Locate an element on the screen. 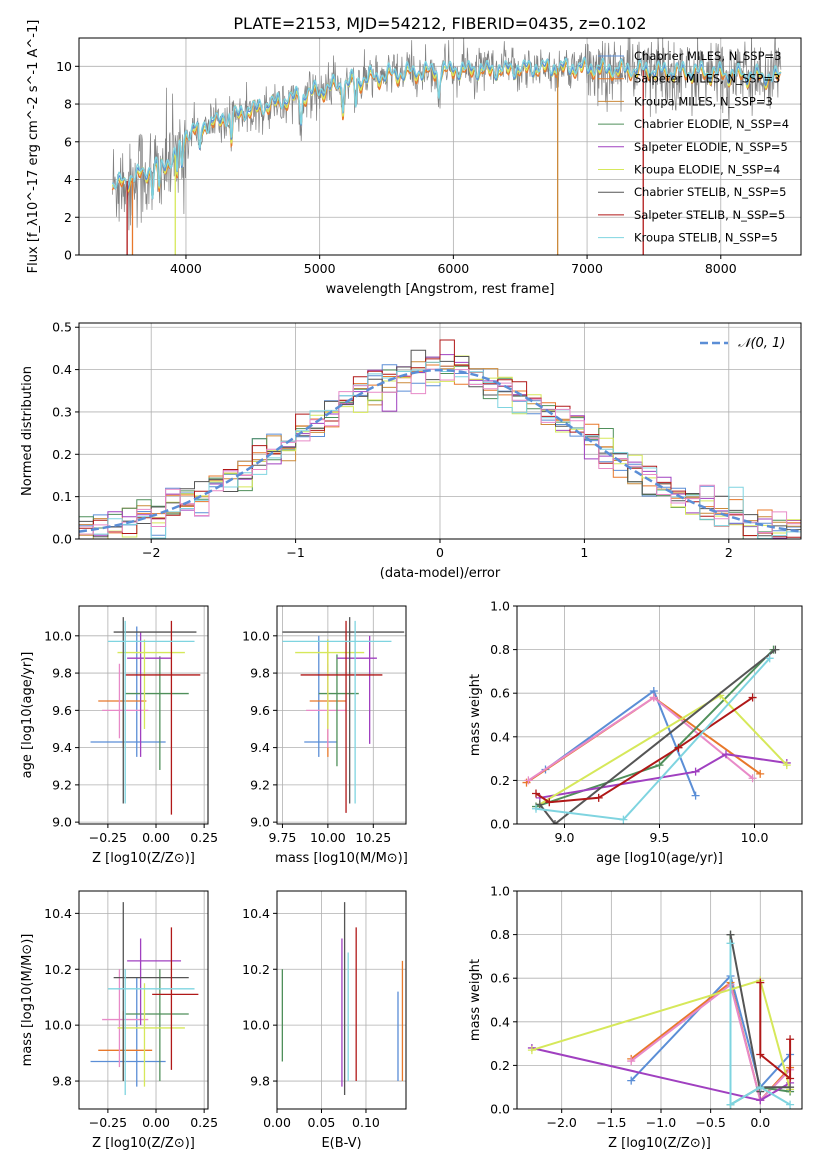 The image size is (819, 1170). y-tick-label: 0 is located at coordinates (68, 255).